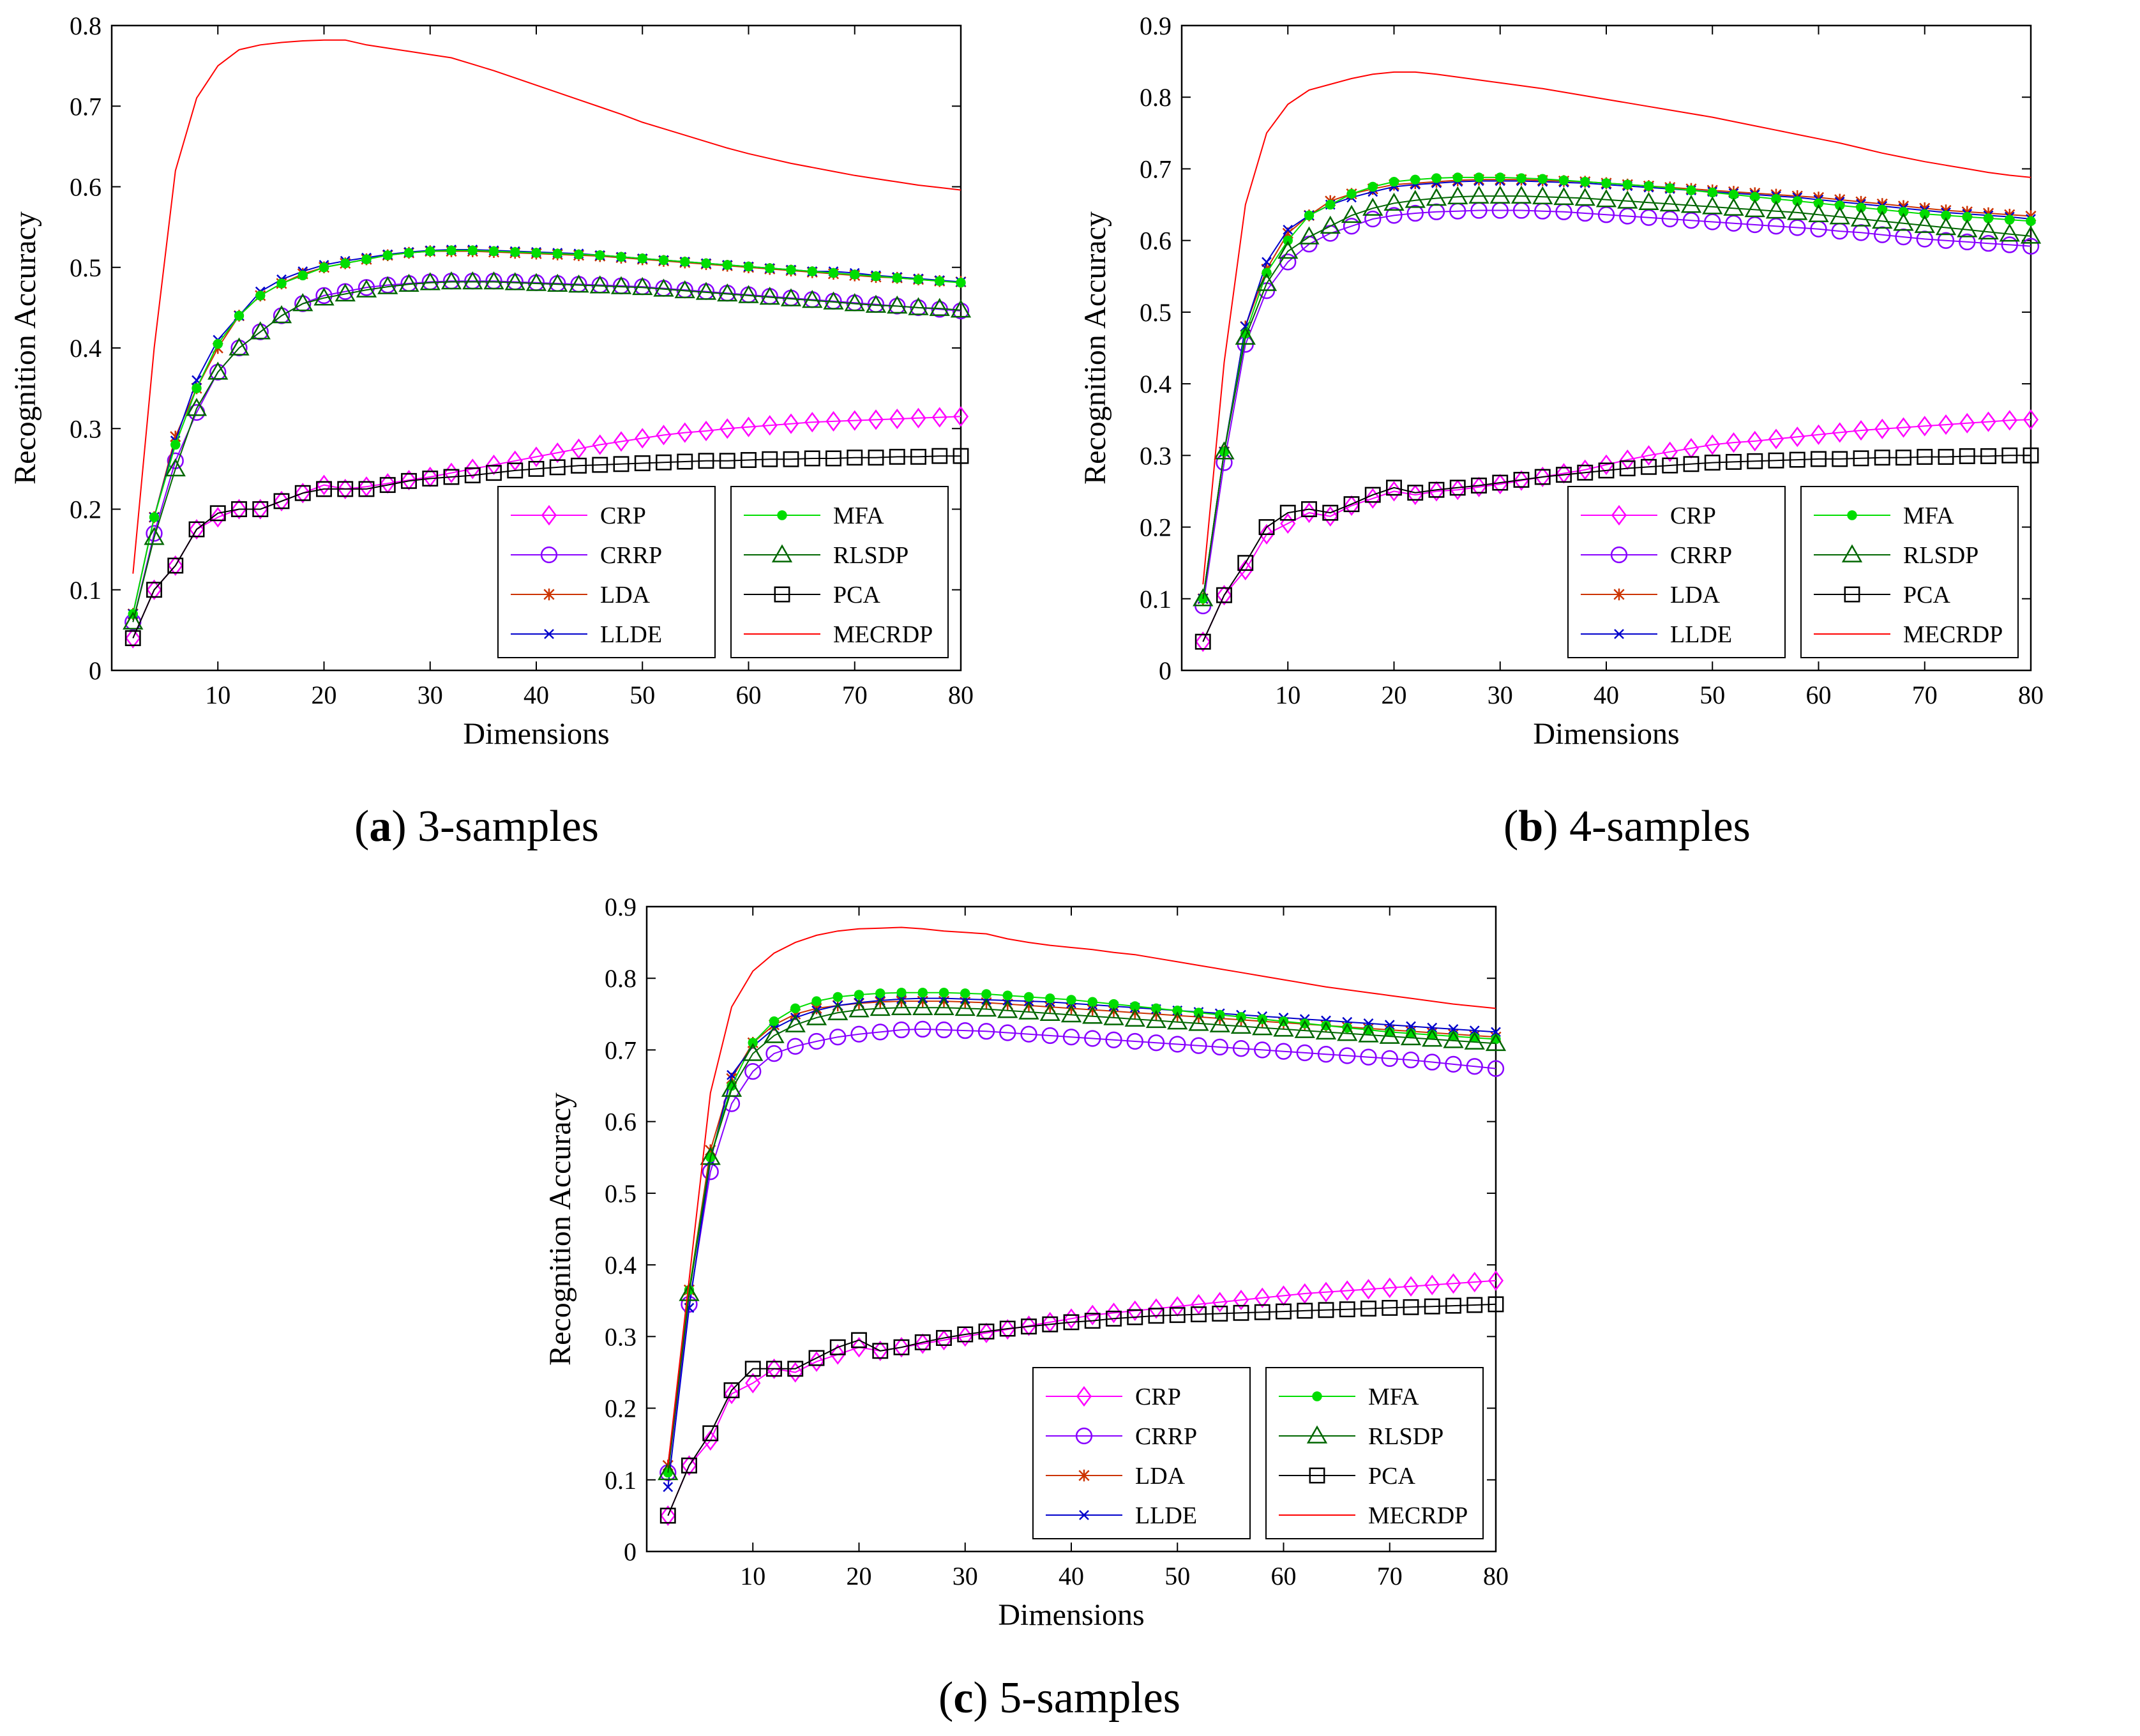  I want to click on legend-label: PCA, so click(1391, 1476).